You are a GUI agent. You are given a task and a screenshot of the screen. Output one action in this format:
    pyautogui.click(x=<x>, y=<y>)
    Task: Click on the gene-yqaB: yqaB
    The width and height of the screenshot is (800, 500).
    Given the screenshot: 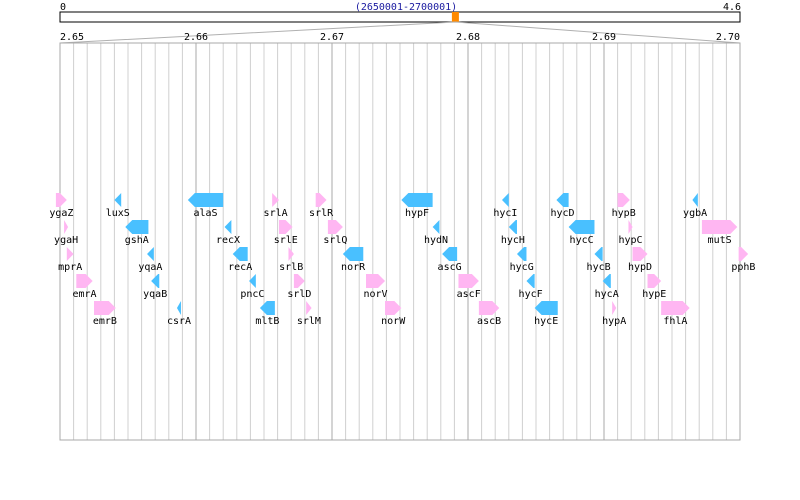 What is the action you would take?
    pyautogui.click(x=155, y=287)
    